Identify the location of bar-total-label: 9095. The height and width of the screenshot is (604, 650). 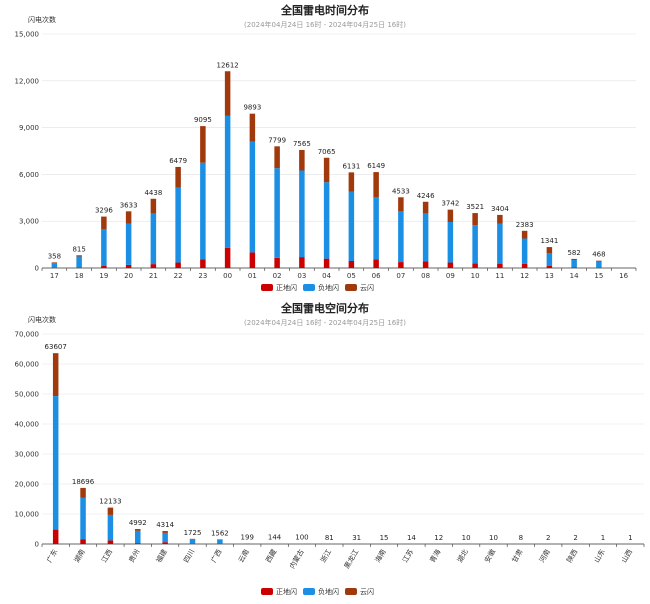
(203, 120).